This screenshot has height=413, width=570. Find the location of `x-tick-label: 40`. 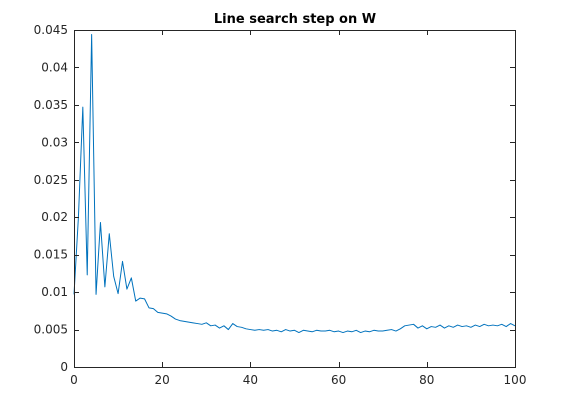

x-tick-label: 40 is located at coordinates (250, 380).